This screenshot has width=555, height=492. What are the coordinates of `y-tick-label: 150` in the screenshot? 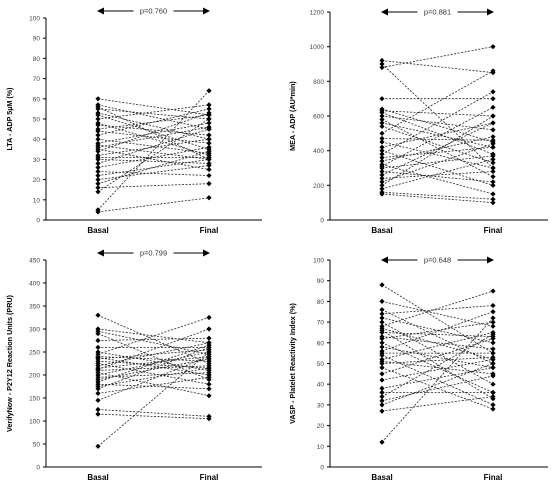 It's located at (34, 399).